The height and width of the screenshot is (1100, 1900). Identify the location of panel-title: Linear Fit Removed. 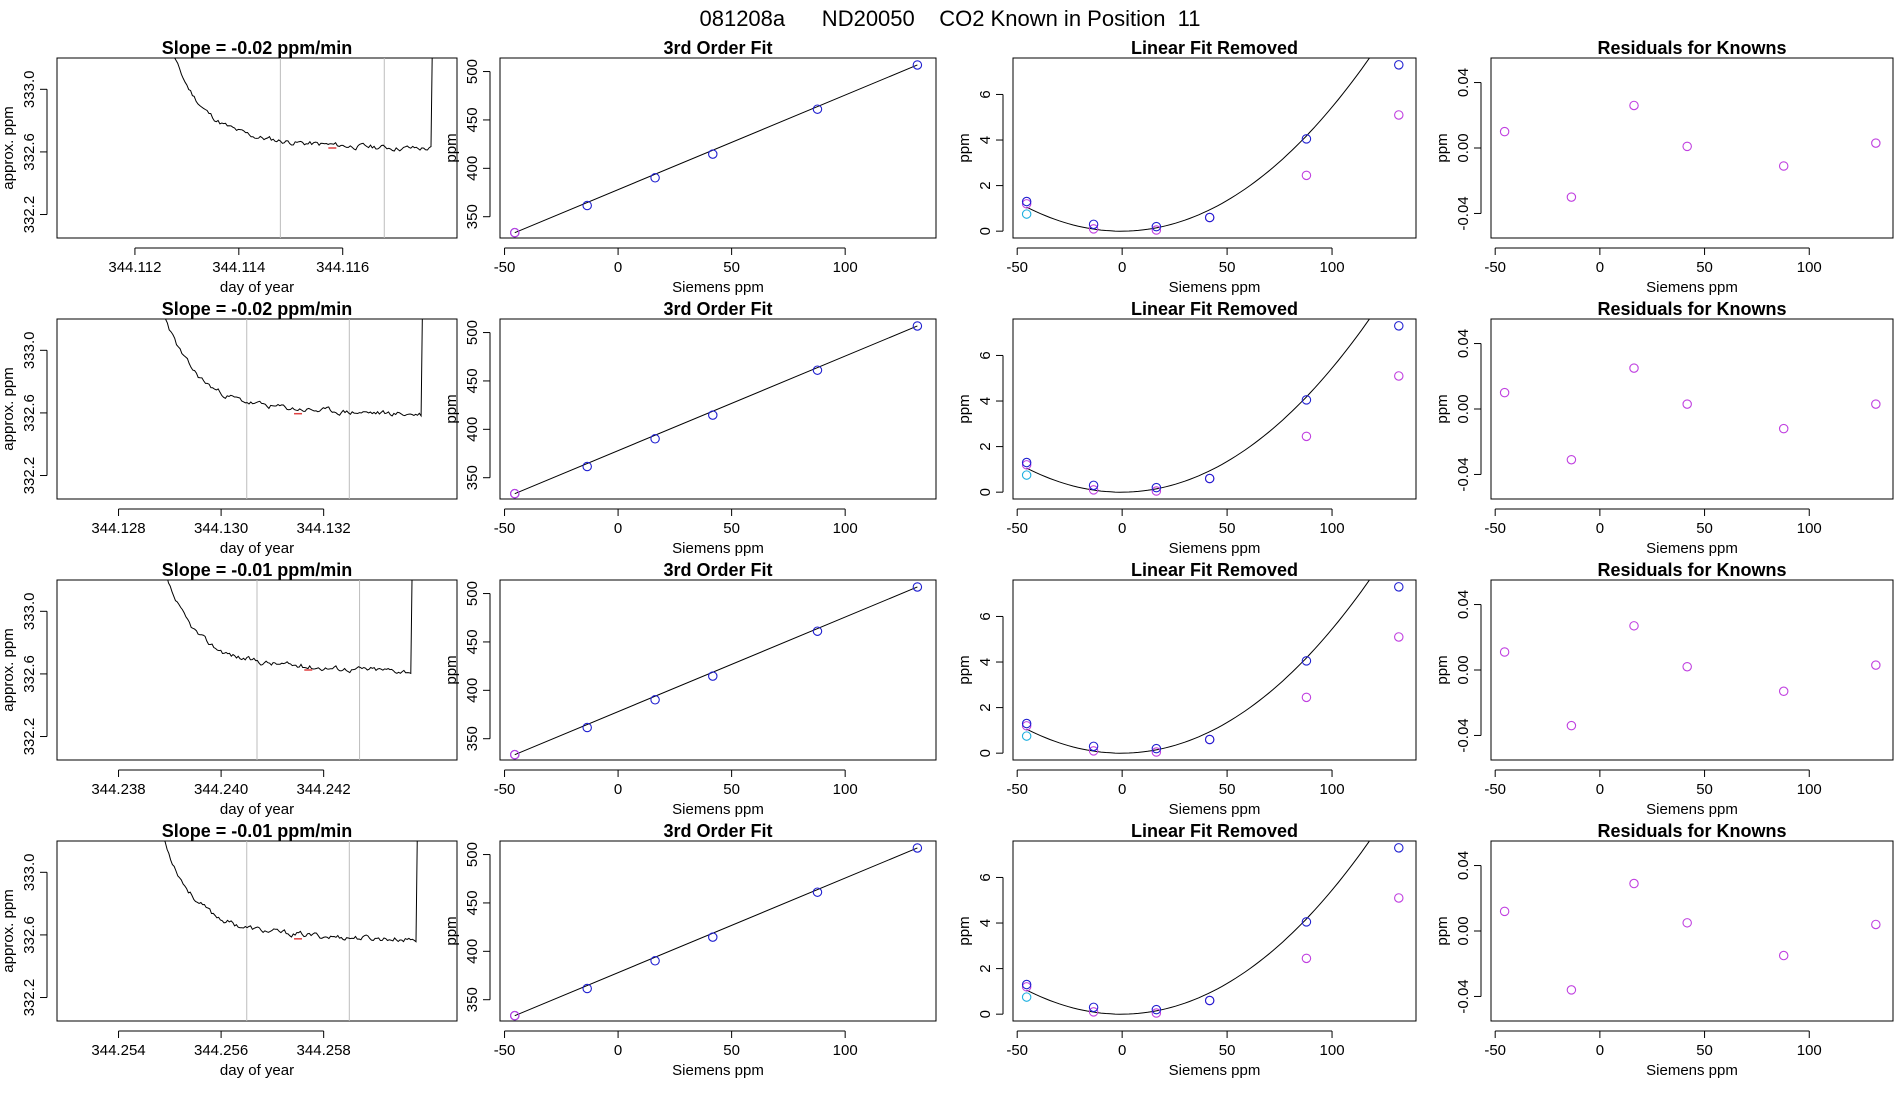
(1214, 570).